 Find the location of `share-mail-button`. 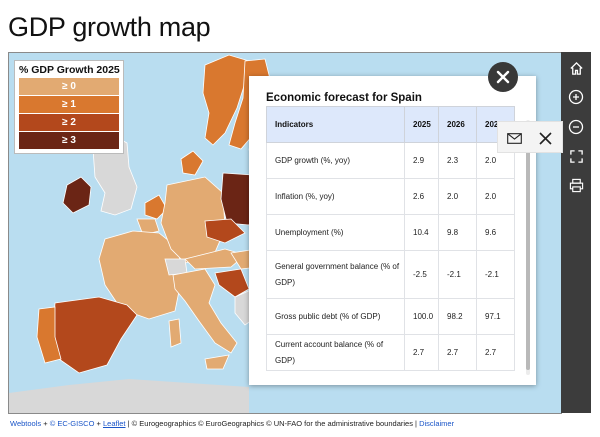

share-mail-button is located at coordinates (514, 138).